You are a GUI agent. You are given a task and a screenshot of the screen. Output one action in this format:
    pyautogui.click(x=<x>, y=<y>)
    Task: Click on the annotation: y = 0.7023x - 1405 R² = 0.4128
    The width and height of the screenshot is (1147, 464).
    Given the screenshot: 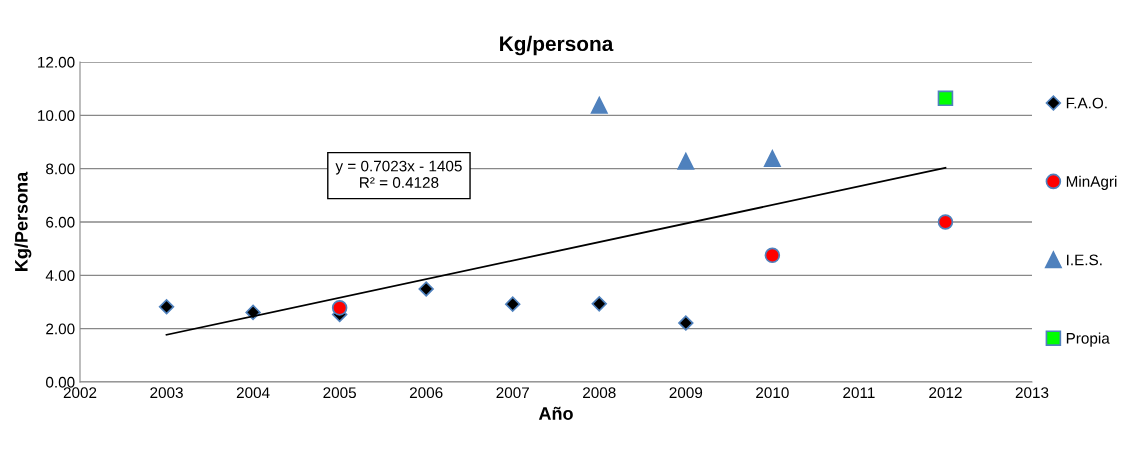 What is the action you would take?
    pyautogui.click(x=398, y=174)
    